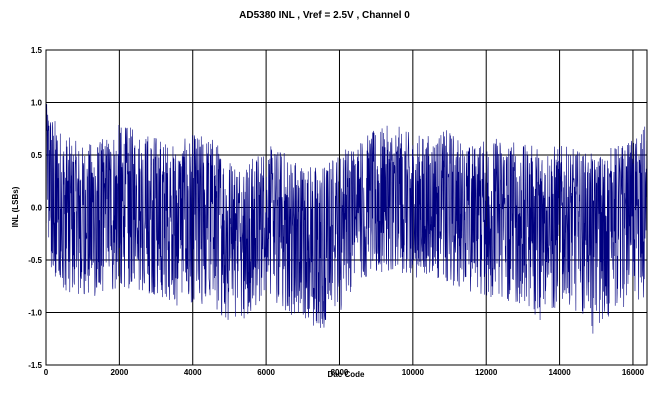 The height and width of the screenshot is (399, 649). What do you see at coordinates (35, 365) in the screenshot?
I see `y-tick-label: -1.5` at bounding box center [35, 365].